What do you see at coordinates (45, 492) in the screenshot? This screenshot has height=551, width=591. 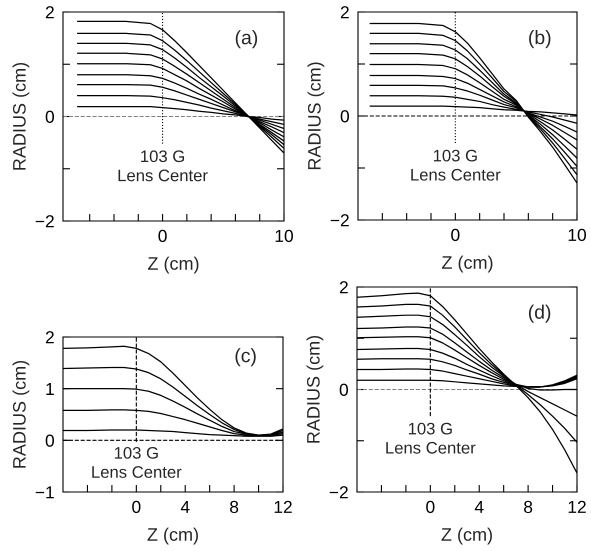 I see `y-tick-label: −1` at bounding box center [45, 492].